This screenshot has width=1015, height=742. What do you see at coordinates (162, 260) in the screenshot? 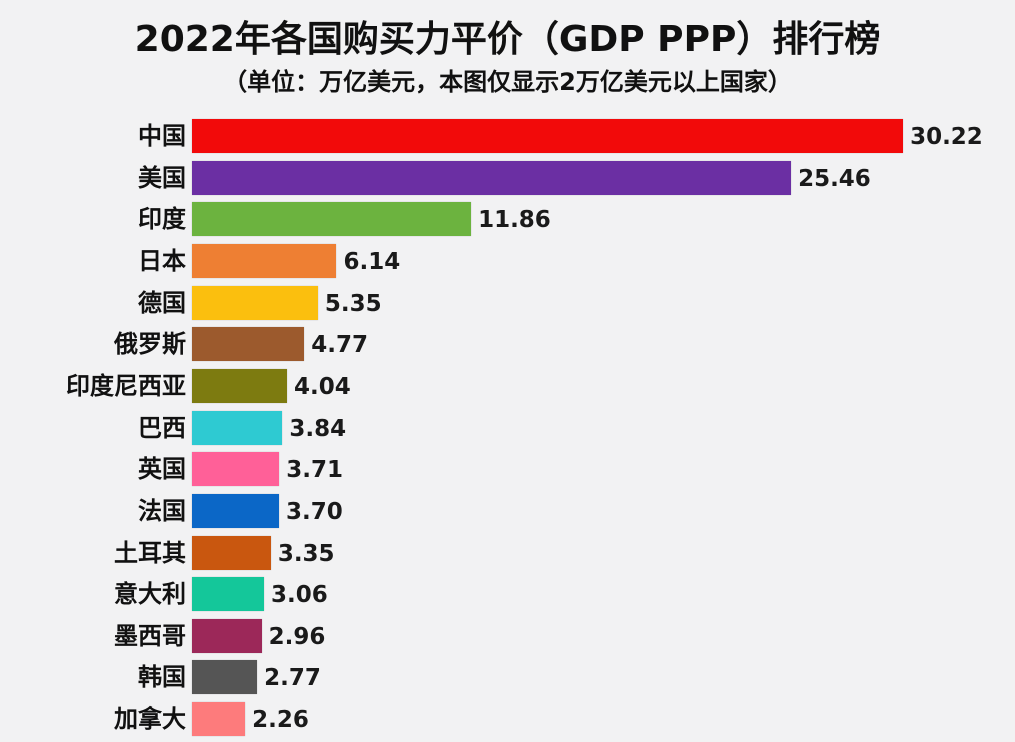
I see `category-label: 日本` at bounding box center [162, 260].